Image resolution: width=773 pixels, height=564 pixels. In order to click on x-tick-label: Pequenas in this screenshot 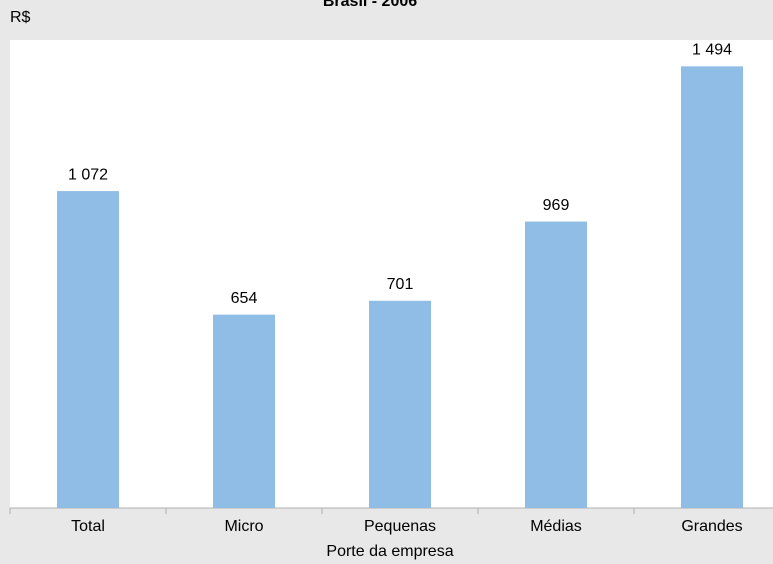, I will do `click(400, 526)`.